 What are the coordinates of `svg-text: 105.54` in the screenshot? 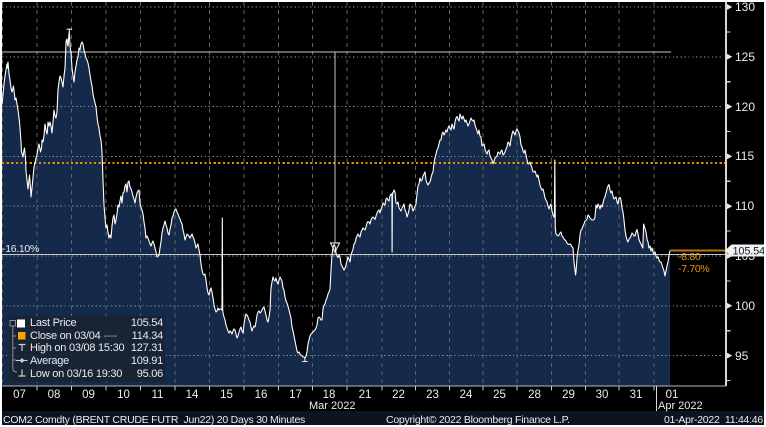 It's located at (749, 252).